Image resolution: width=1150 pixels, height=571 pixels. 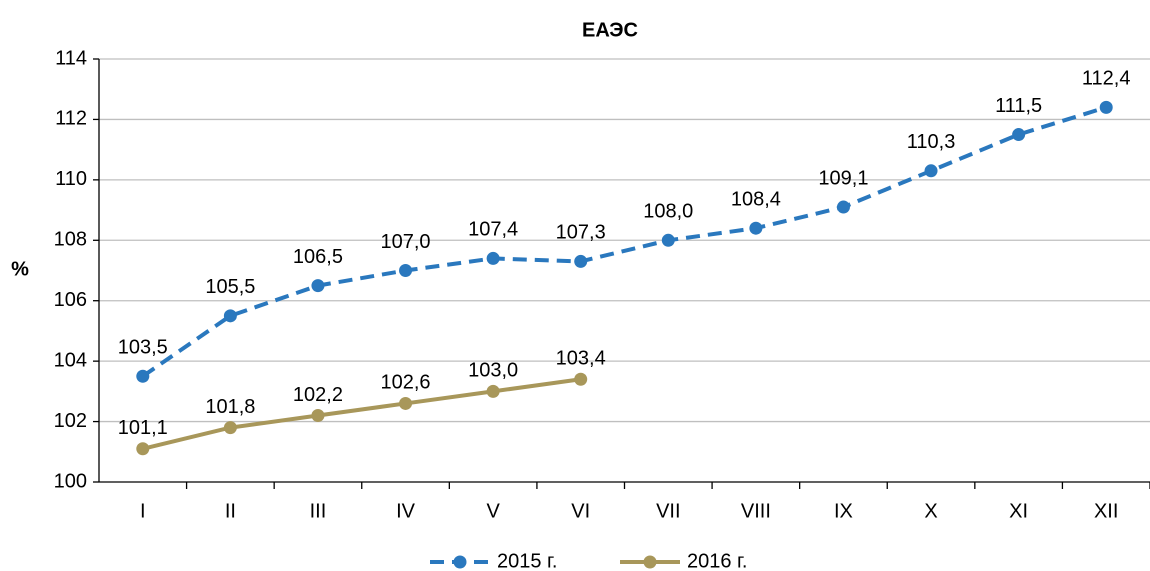 I want to click on legend-label: 2015 г., so click(x=527, y=560).